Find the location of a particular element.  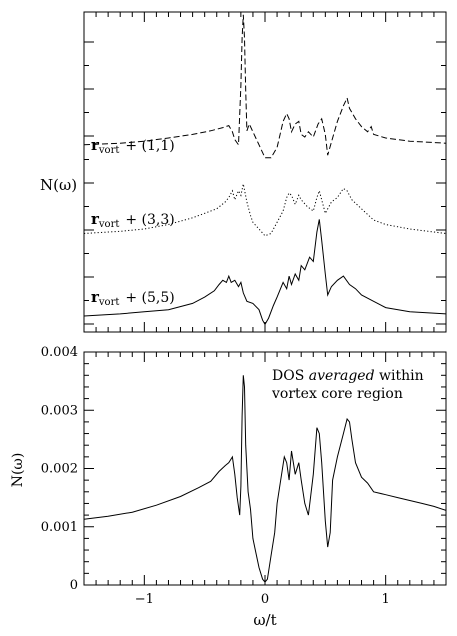

series-label-offset: + (5,5) is located at coordinates (149, 298).